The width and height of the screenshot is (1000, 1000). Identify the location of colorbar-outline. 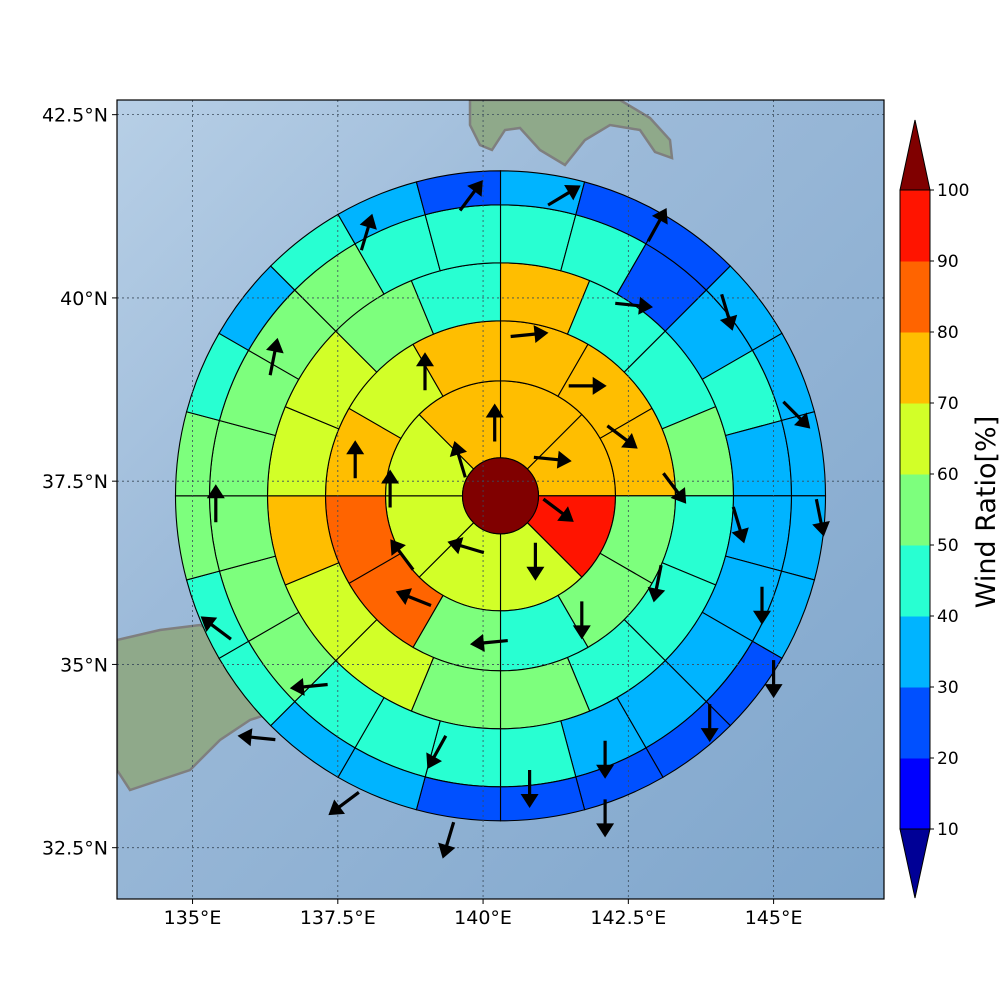
(915, 509).